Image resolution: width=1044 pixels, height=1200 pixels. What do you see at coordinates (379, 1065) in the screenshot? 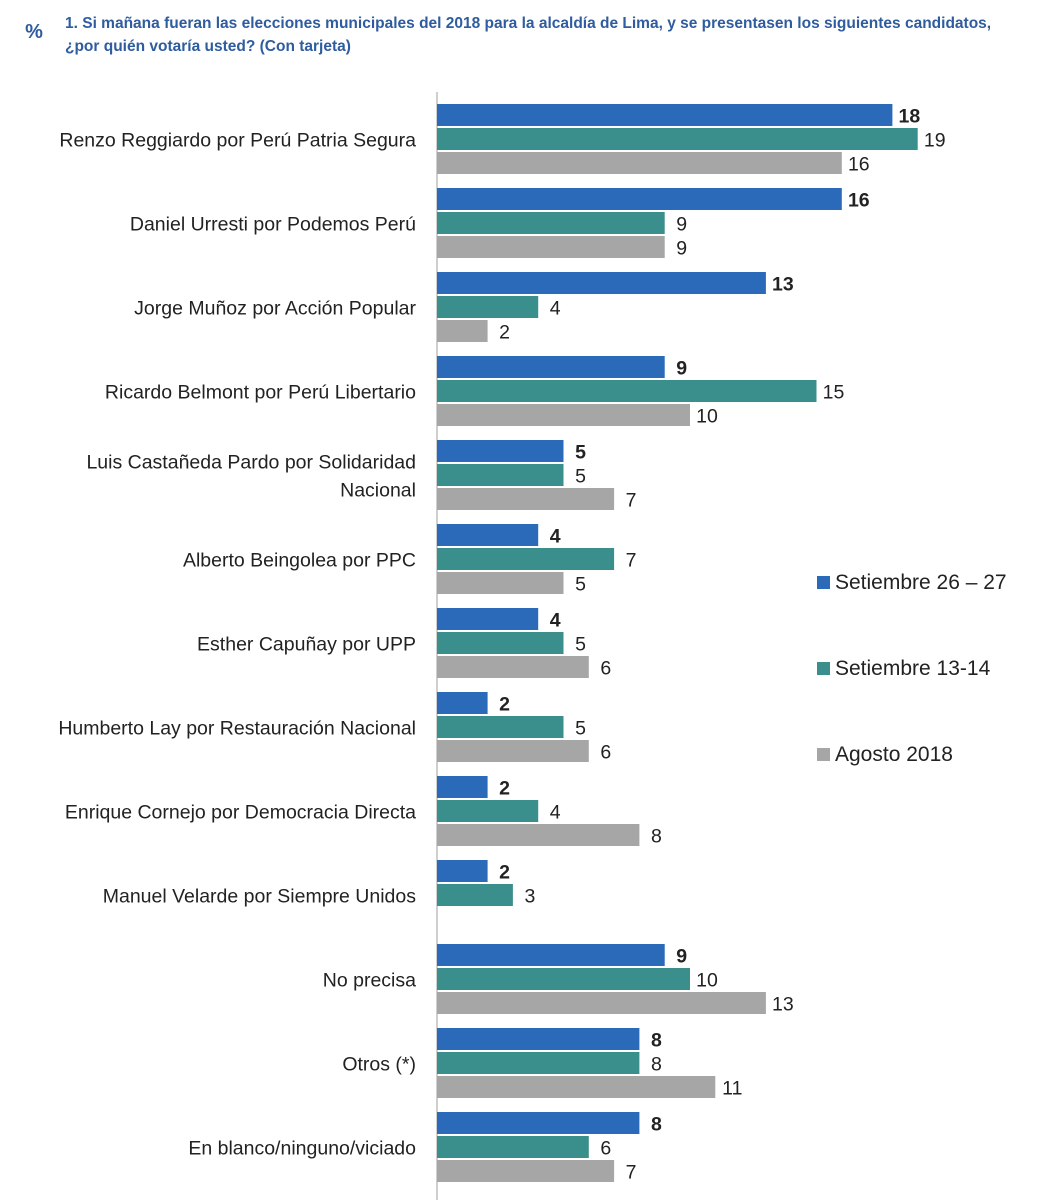
I see `category-label: Otros (*)` at bounding box center [379, 1065].